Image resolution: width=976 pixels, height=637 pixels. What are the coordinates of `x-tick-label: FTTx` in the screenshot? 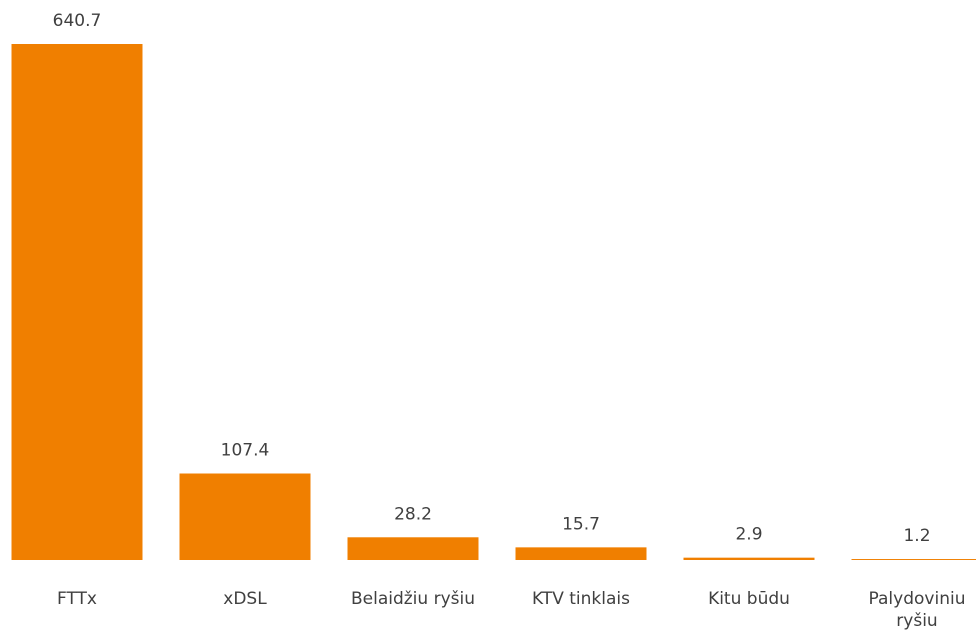 It's located at (76, 599).